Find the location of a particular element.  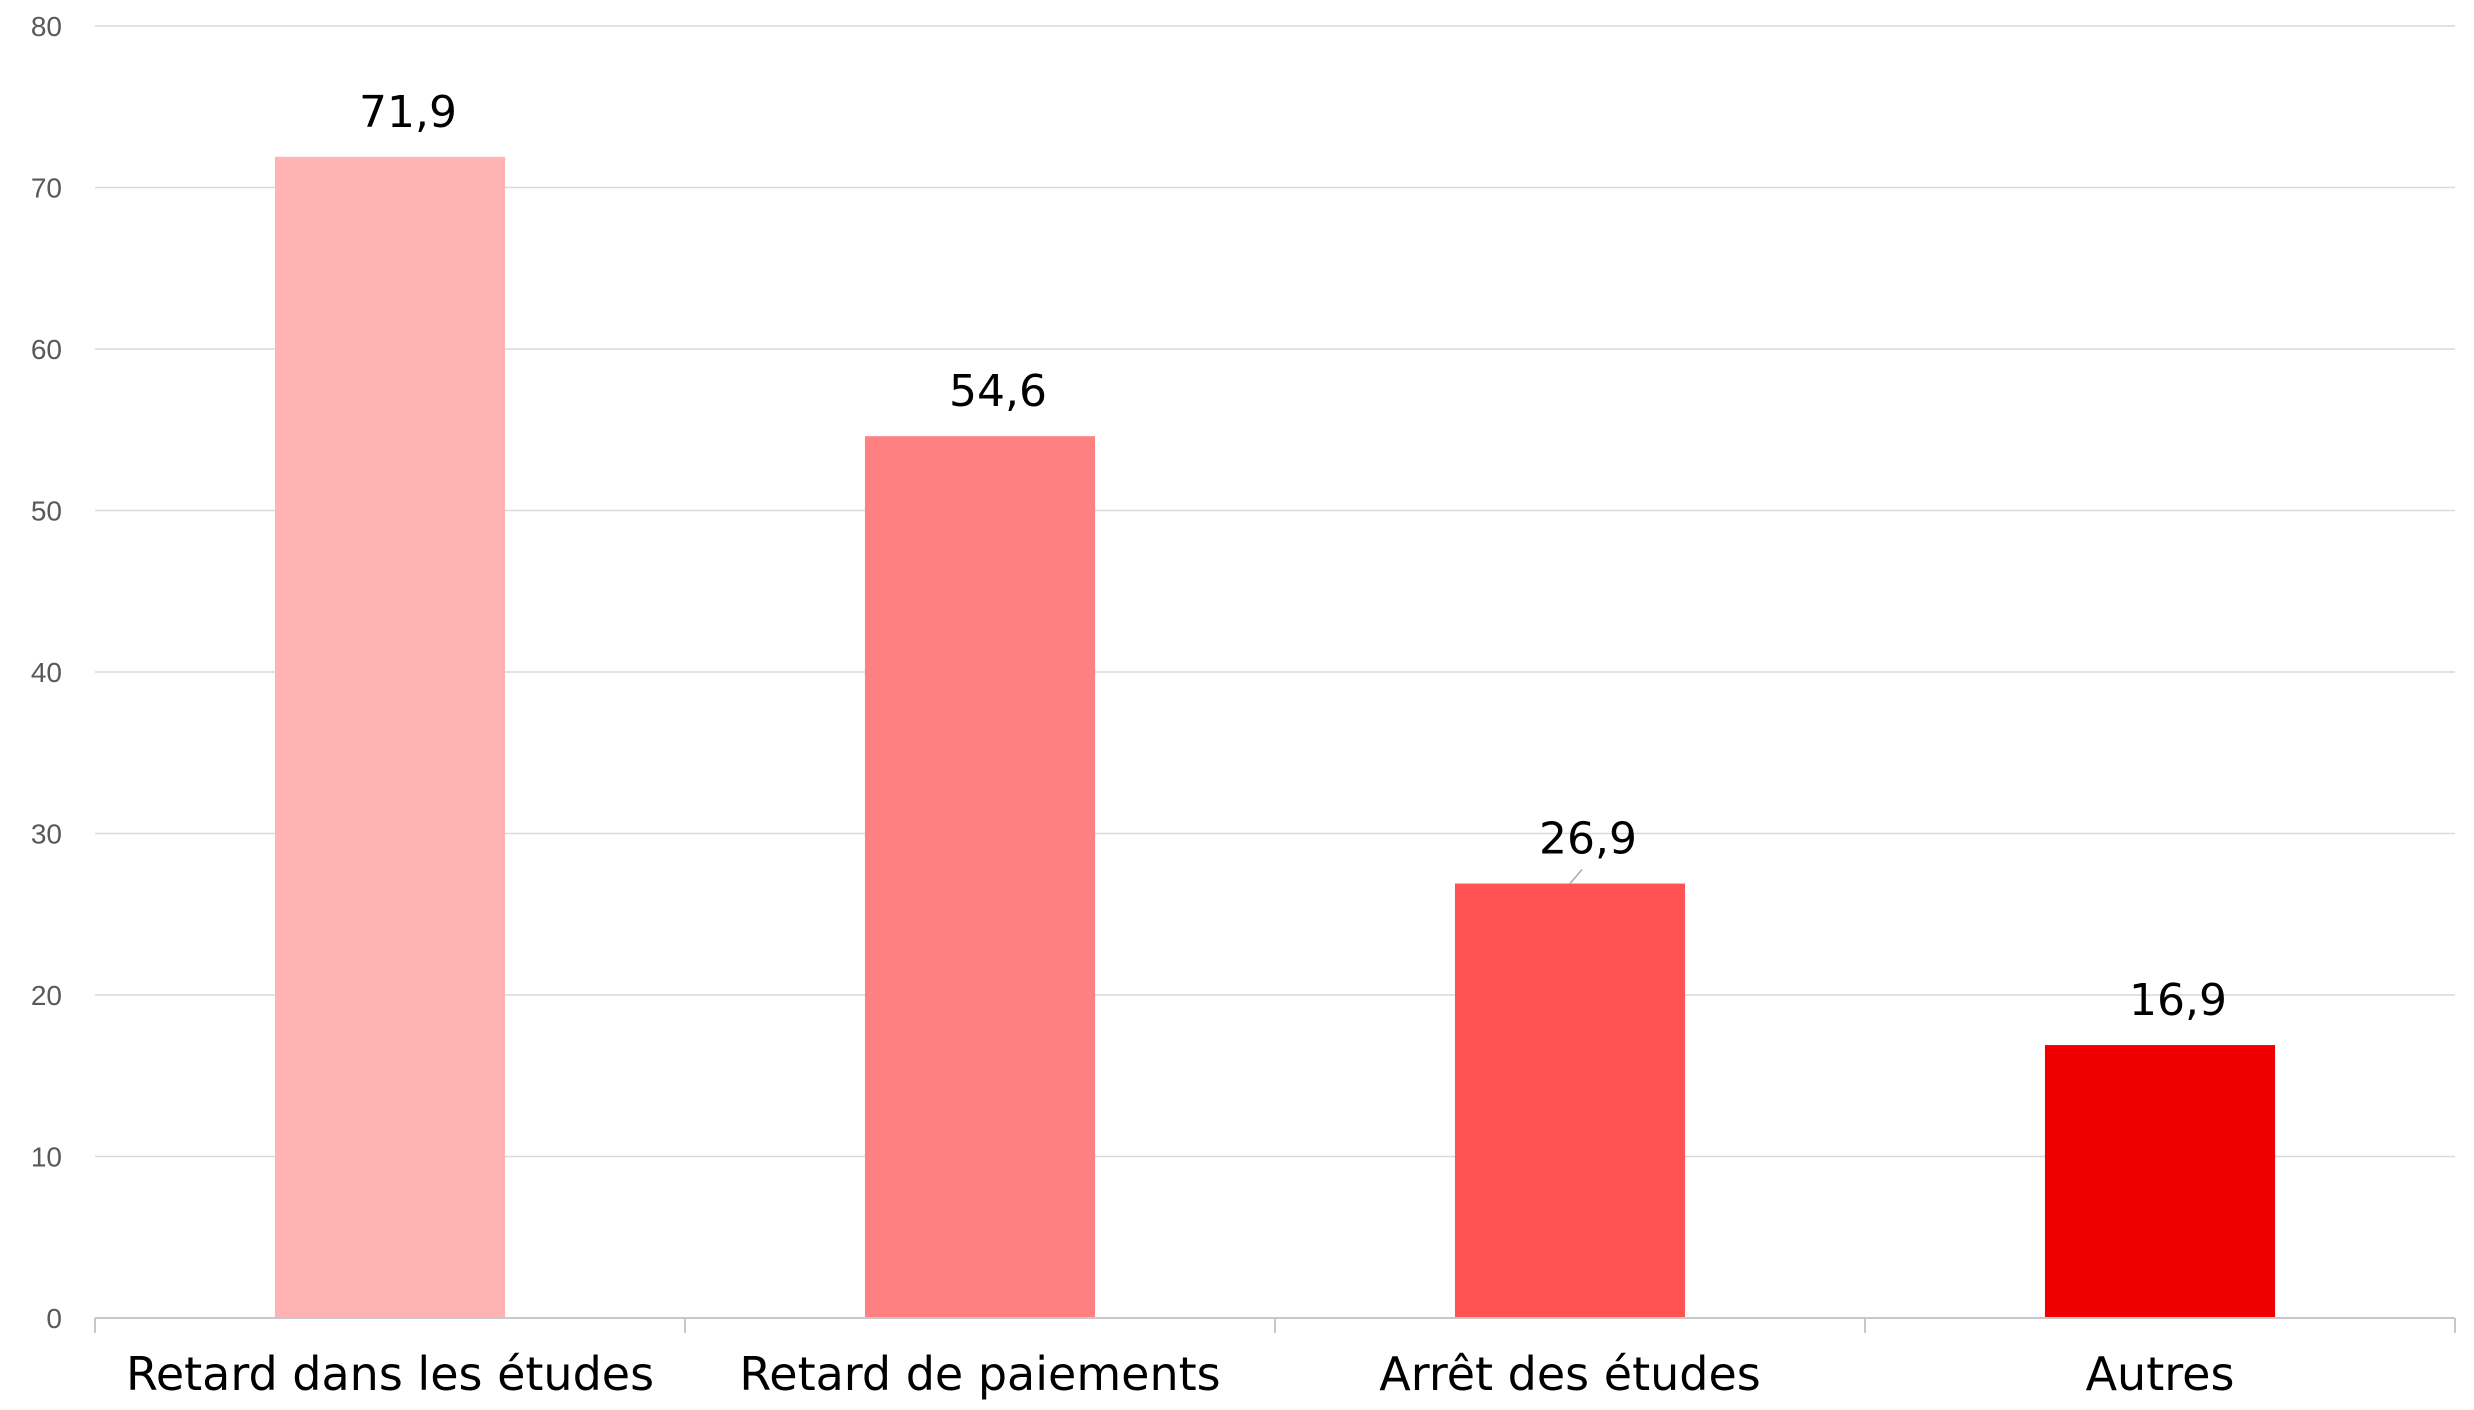

data-label: 54,6 is located at coordinates (998, 391).